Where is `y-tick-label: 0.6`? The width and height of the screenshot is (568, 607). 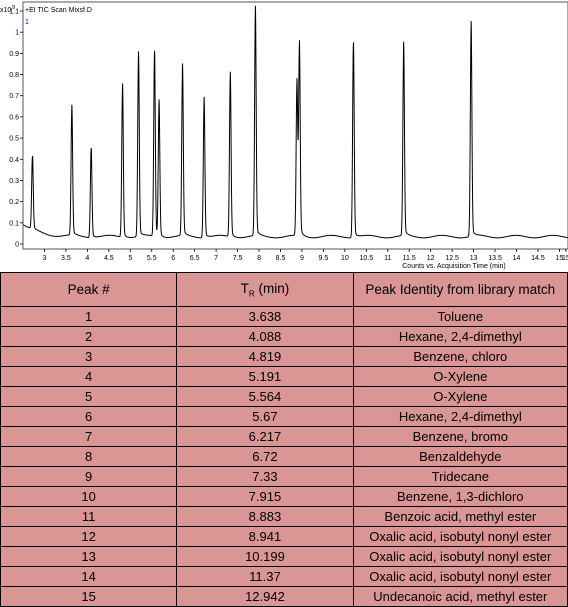 y-tick-label: 0.6 is located at coordinates (14, 117).